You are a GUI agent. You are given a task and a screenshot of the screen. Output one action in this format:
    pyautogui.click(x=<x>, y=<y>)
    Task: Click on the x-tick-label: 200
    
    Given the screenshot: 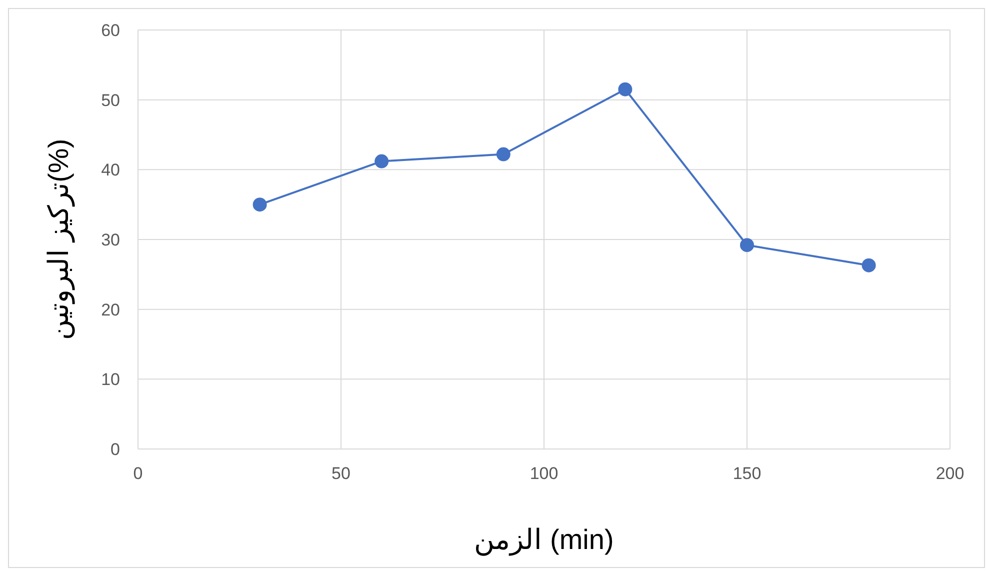 What is the action you would take?
    pyautogui.click(x=950, y=474)
    